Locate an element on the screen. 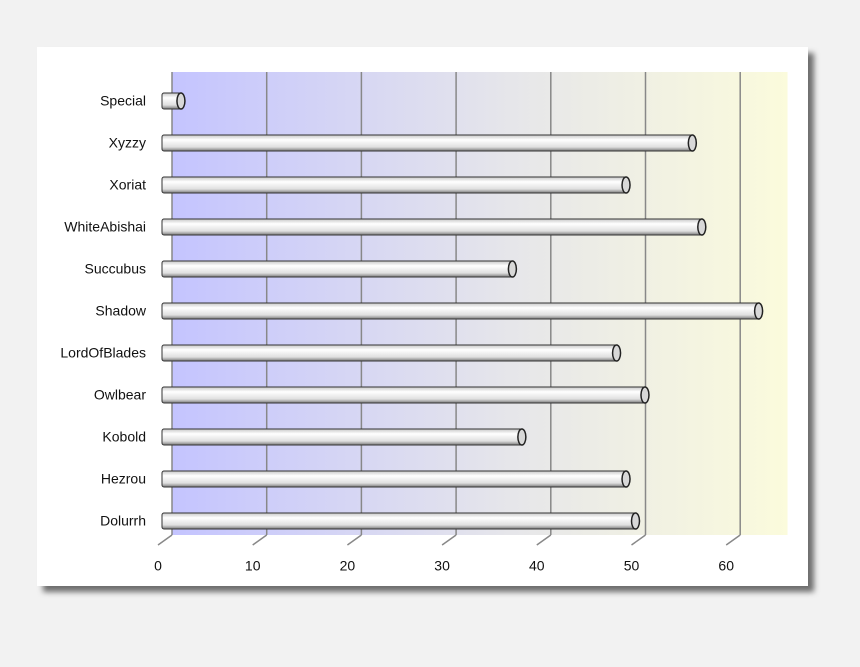  x-tick-label: 50 is located at coordinates (632, 566).